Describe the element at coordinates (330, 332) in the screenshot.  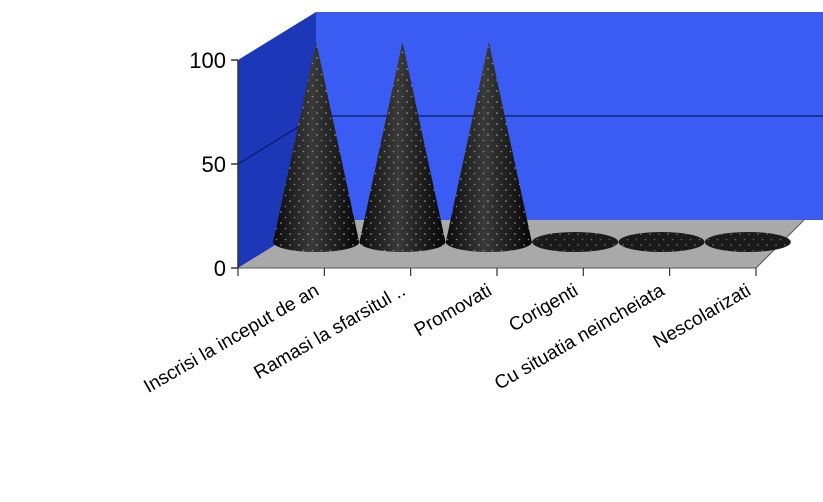
I see `x-category-label: Ramasi la sfarsitul ..` at that location.